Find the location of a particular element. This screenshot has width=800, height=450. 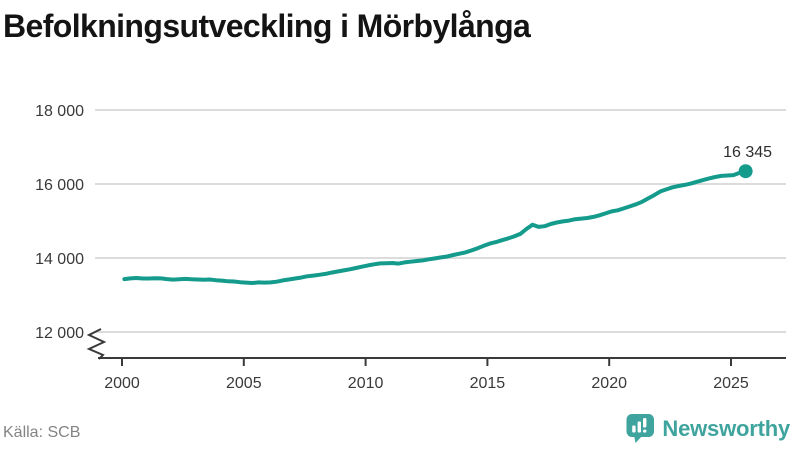

y-tick-label: 14 000 is located at coordinates (59, 259).